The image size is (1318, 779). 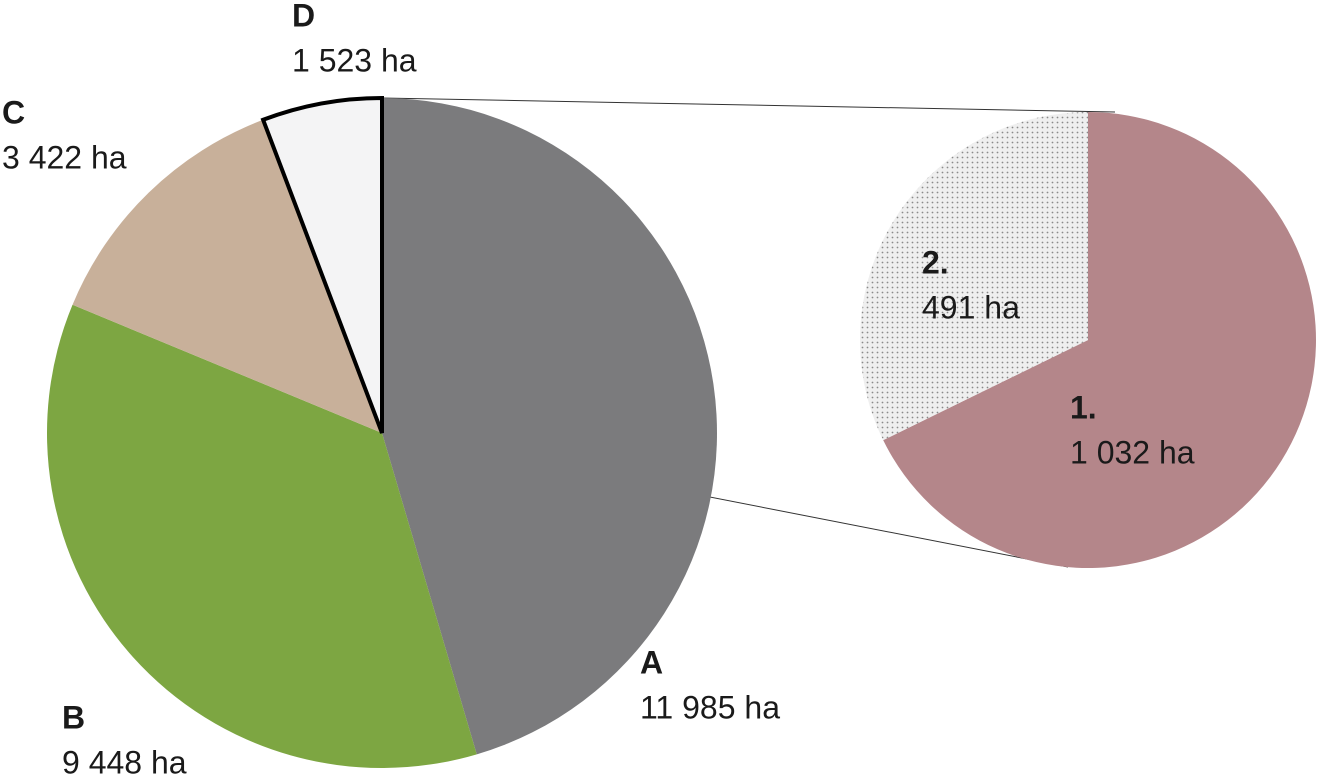 What do you see at coordinates (1132, 452) in the screenshot?
I see `value-label: 1 032 ha` at bounding box center [1132, 452].